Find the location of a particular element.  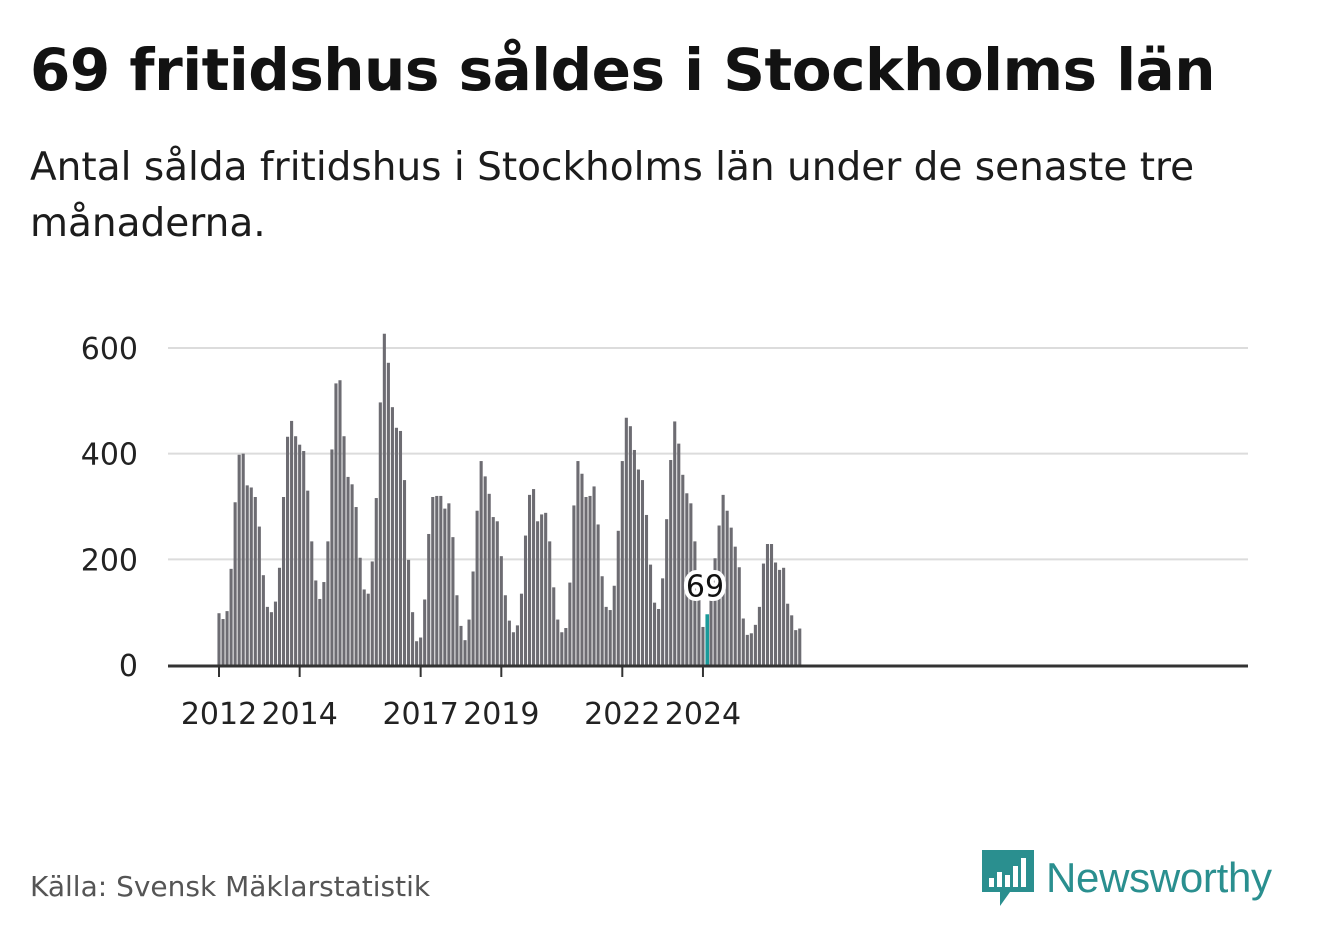

y-tick-label: 600 is located at coordinates (109, 349).